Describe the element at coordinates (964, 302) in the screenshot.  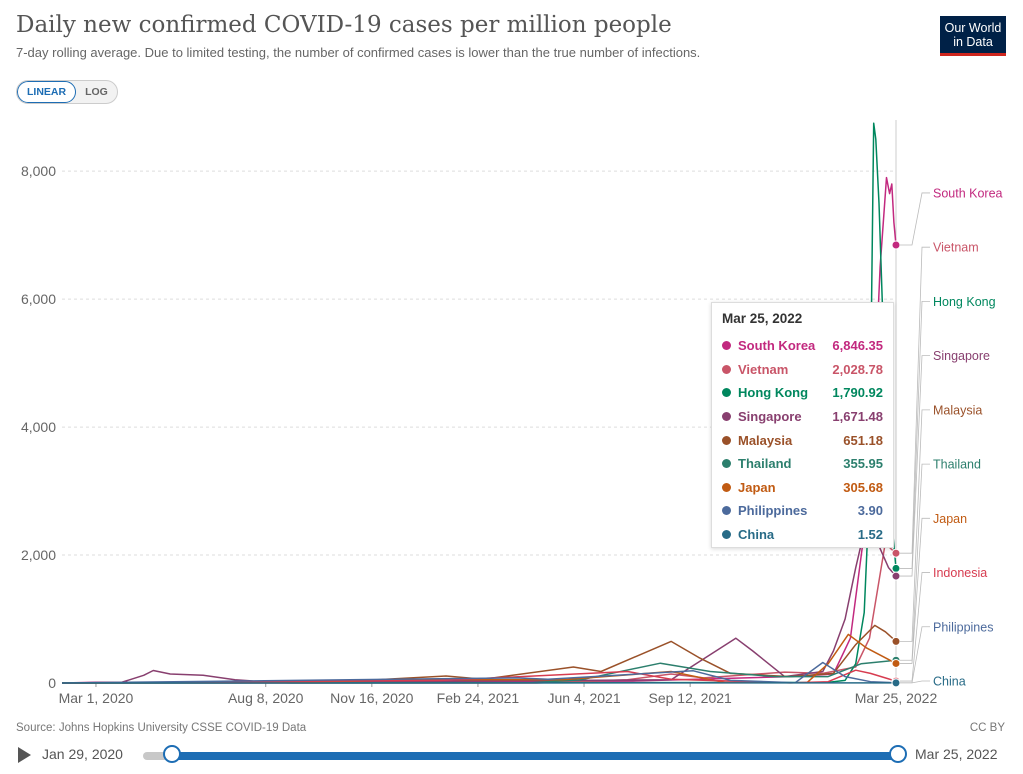
I see `series-end-label: Hong Kong` at that location.